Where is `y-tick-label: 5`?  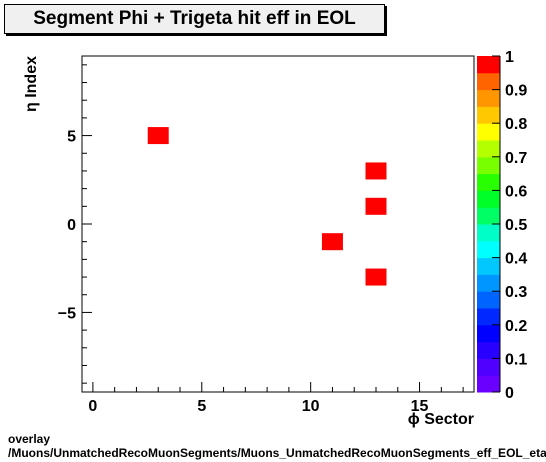
y-tick-label: 5 is located at coordinates (71, 137).